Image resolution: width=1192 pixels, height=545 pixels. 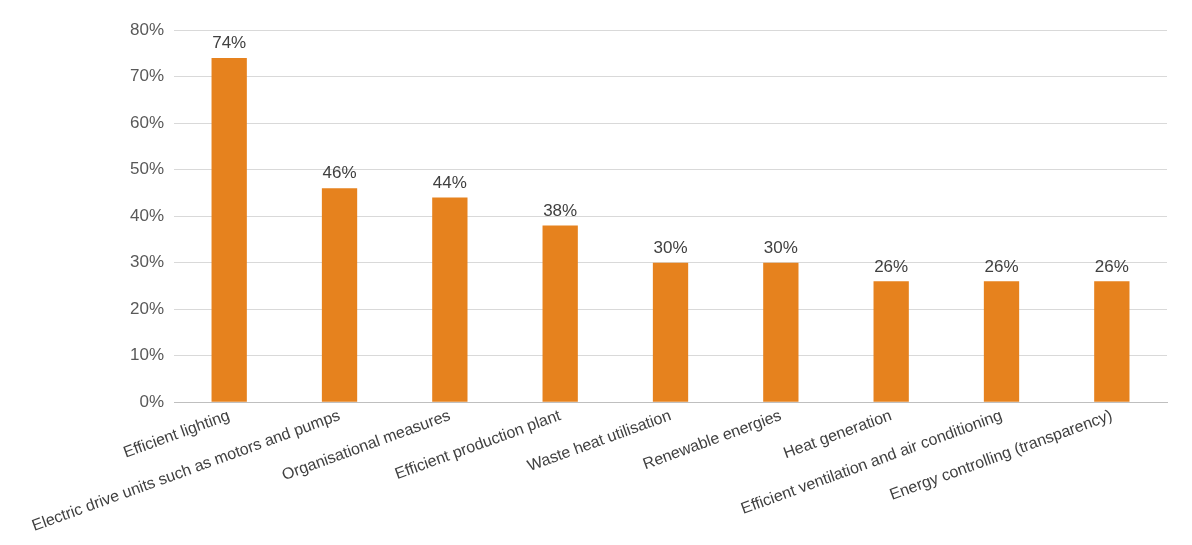 I want to click on data-label: 44%, so click(x=449, y=182).